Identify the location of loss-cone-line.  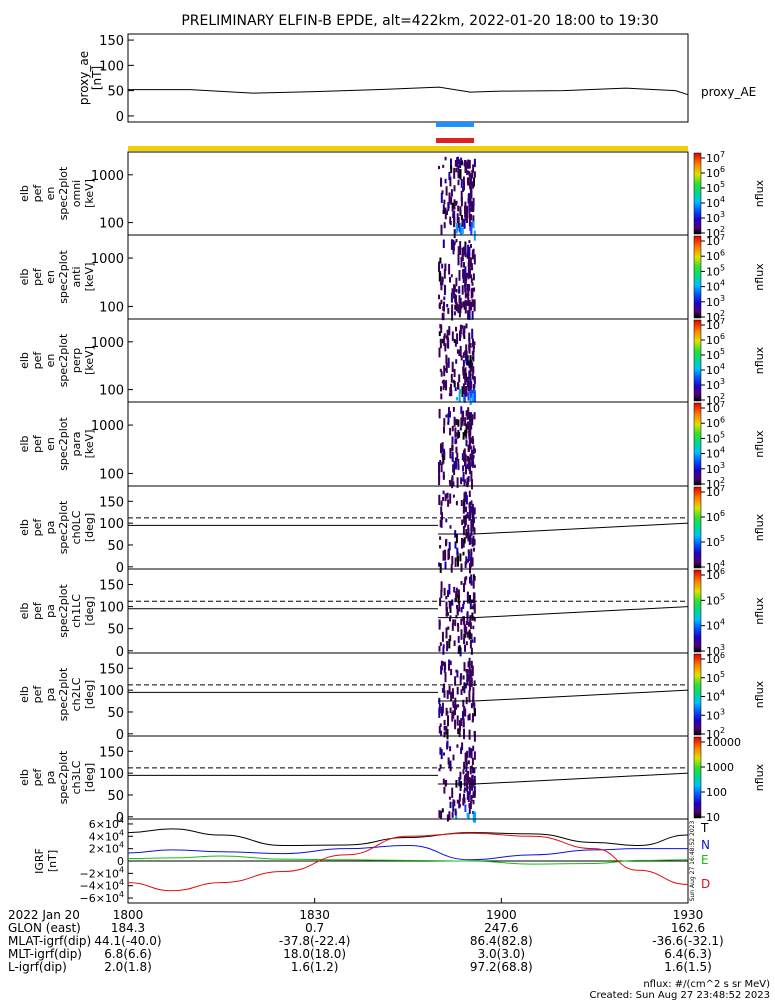
(581, 778).